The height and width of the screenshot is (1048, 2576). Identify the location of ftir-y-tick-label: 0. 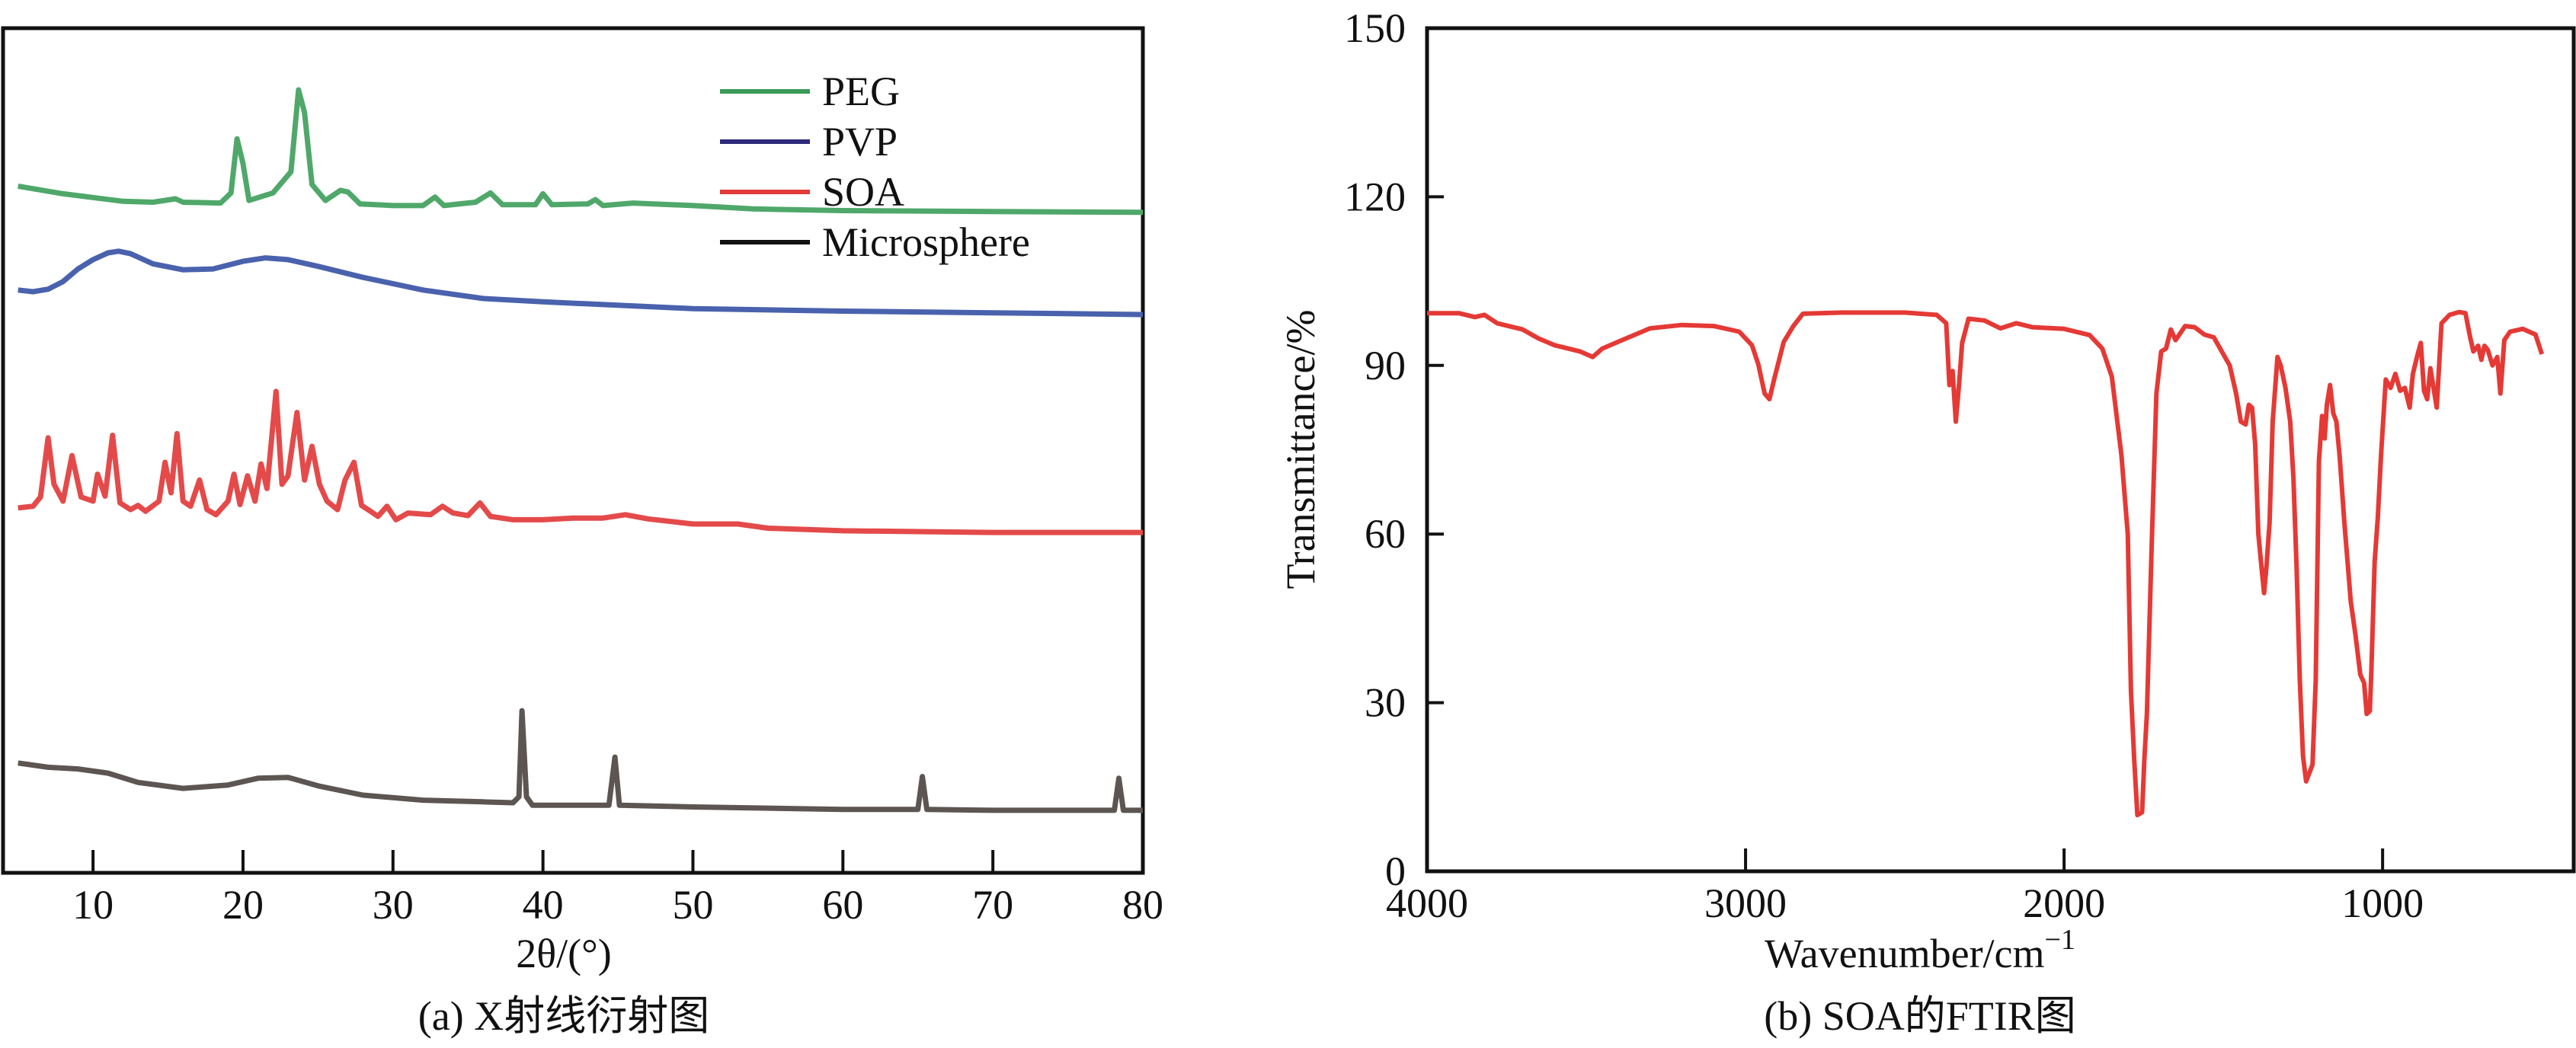
(1395, 871).